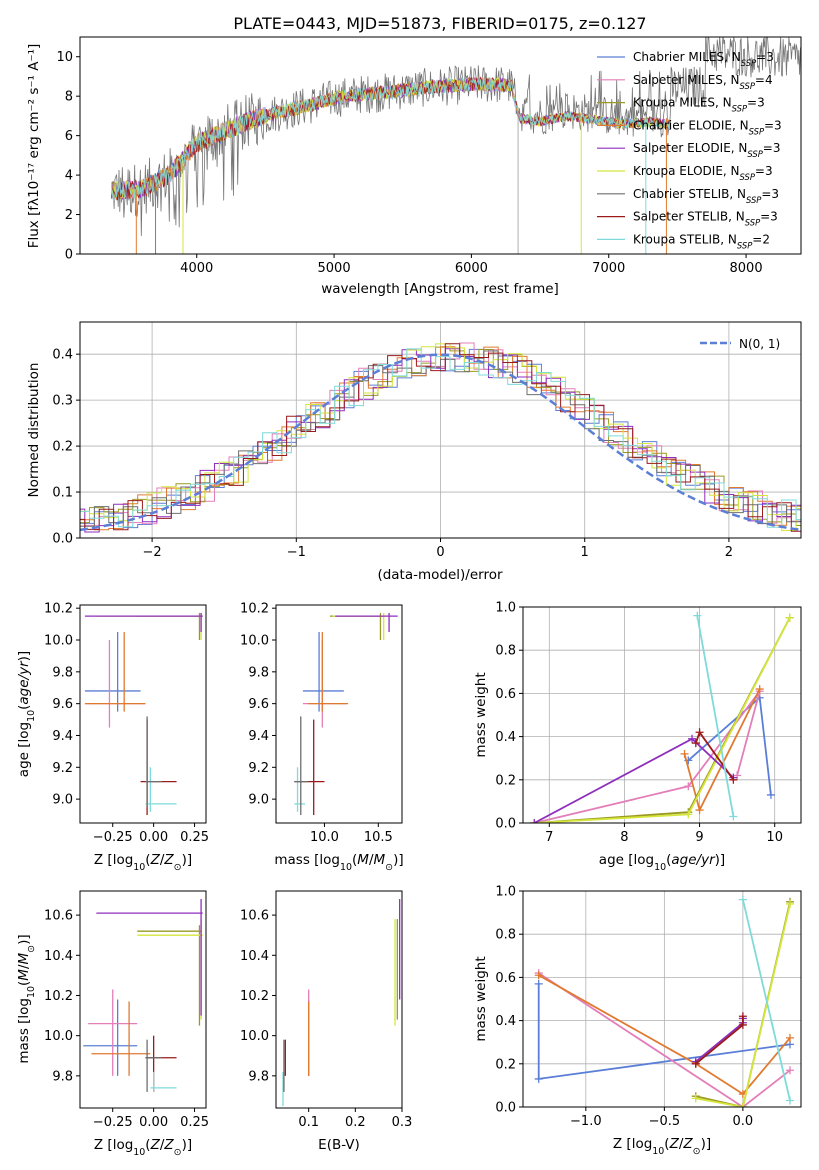 The image size is (819, 1170). Describe the element at coordinates (143, 1147) in the screenshot. I see `x-axis-label: Z [log10(Z/Z⊙)]` at that location.